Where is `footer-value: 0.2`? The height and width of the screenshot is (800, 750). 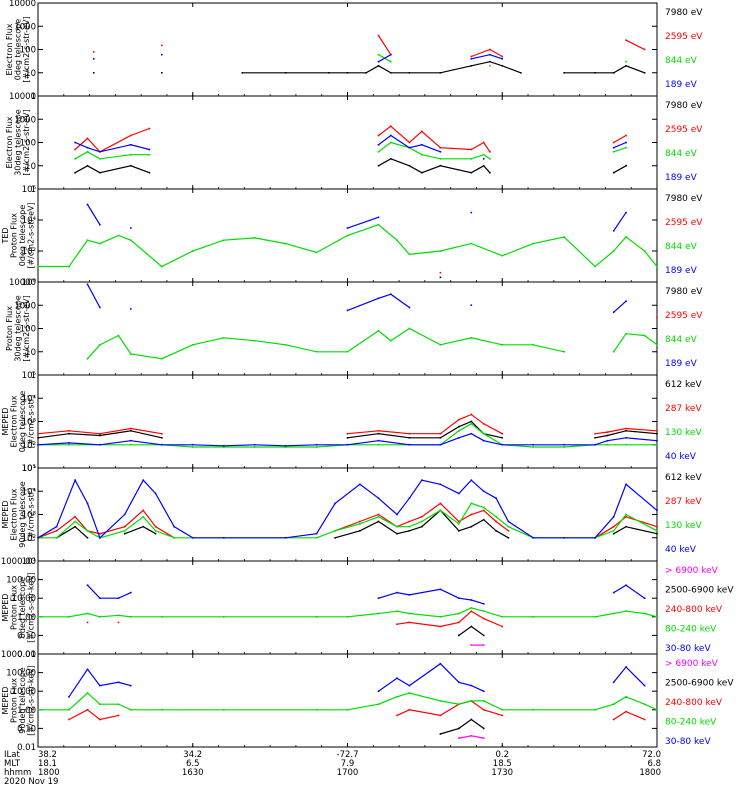 footer-value: 0.2 is located at coordinates (502, 755).